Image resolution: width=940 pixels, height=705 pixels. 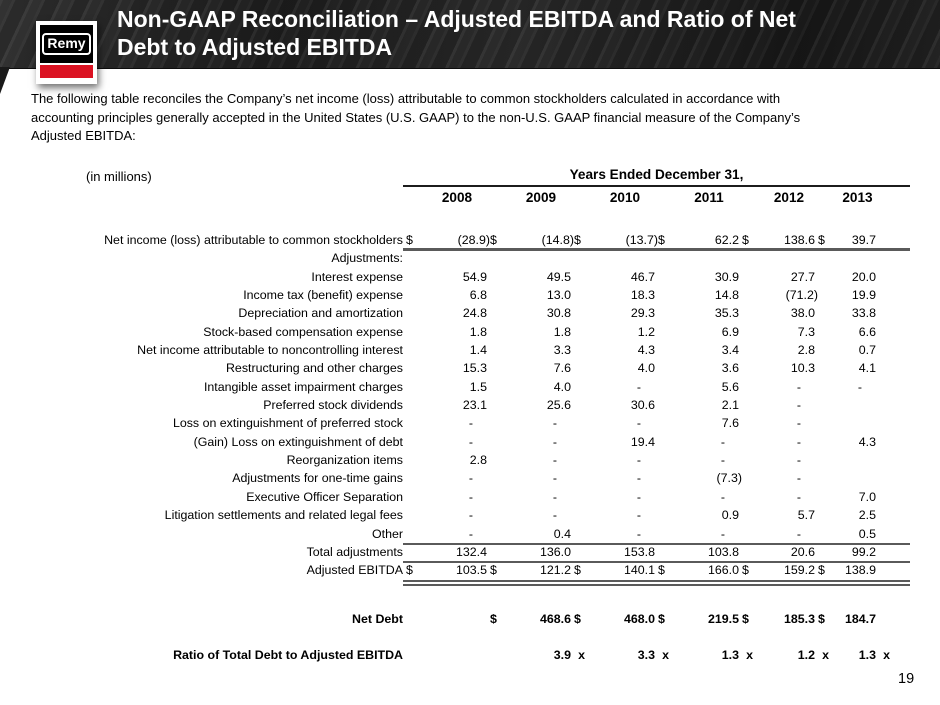 What do you see at coordinates (555, 570) in the screenshot?
I see `cell-value: 121.2` at bounding box center [555, 570].